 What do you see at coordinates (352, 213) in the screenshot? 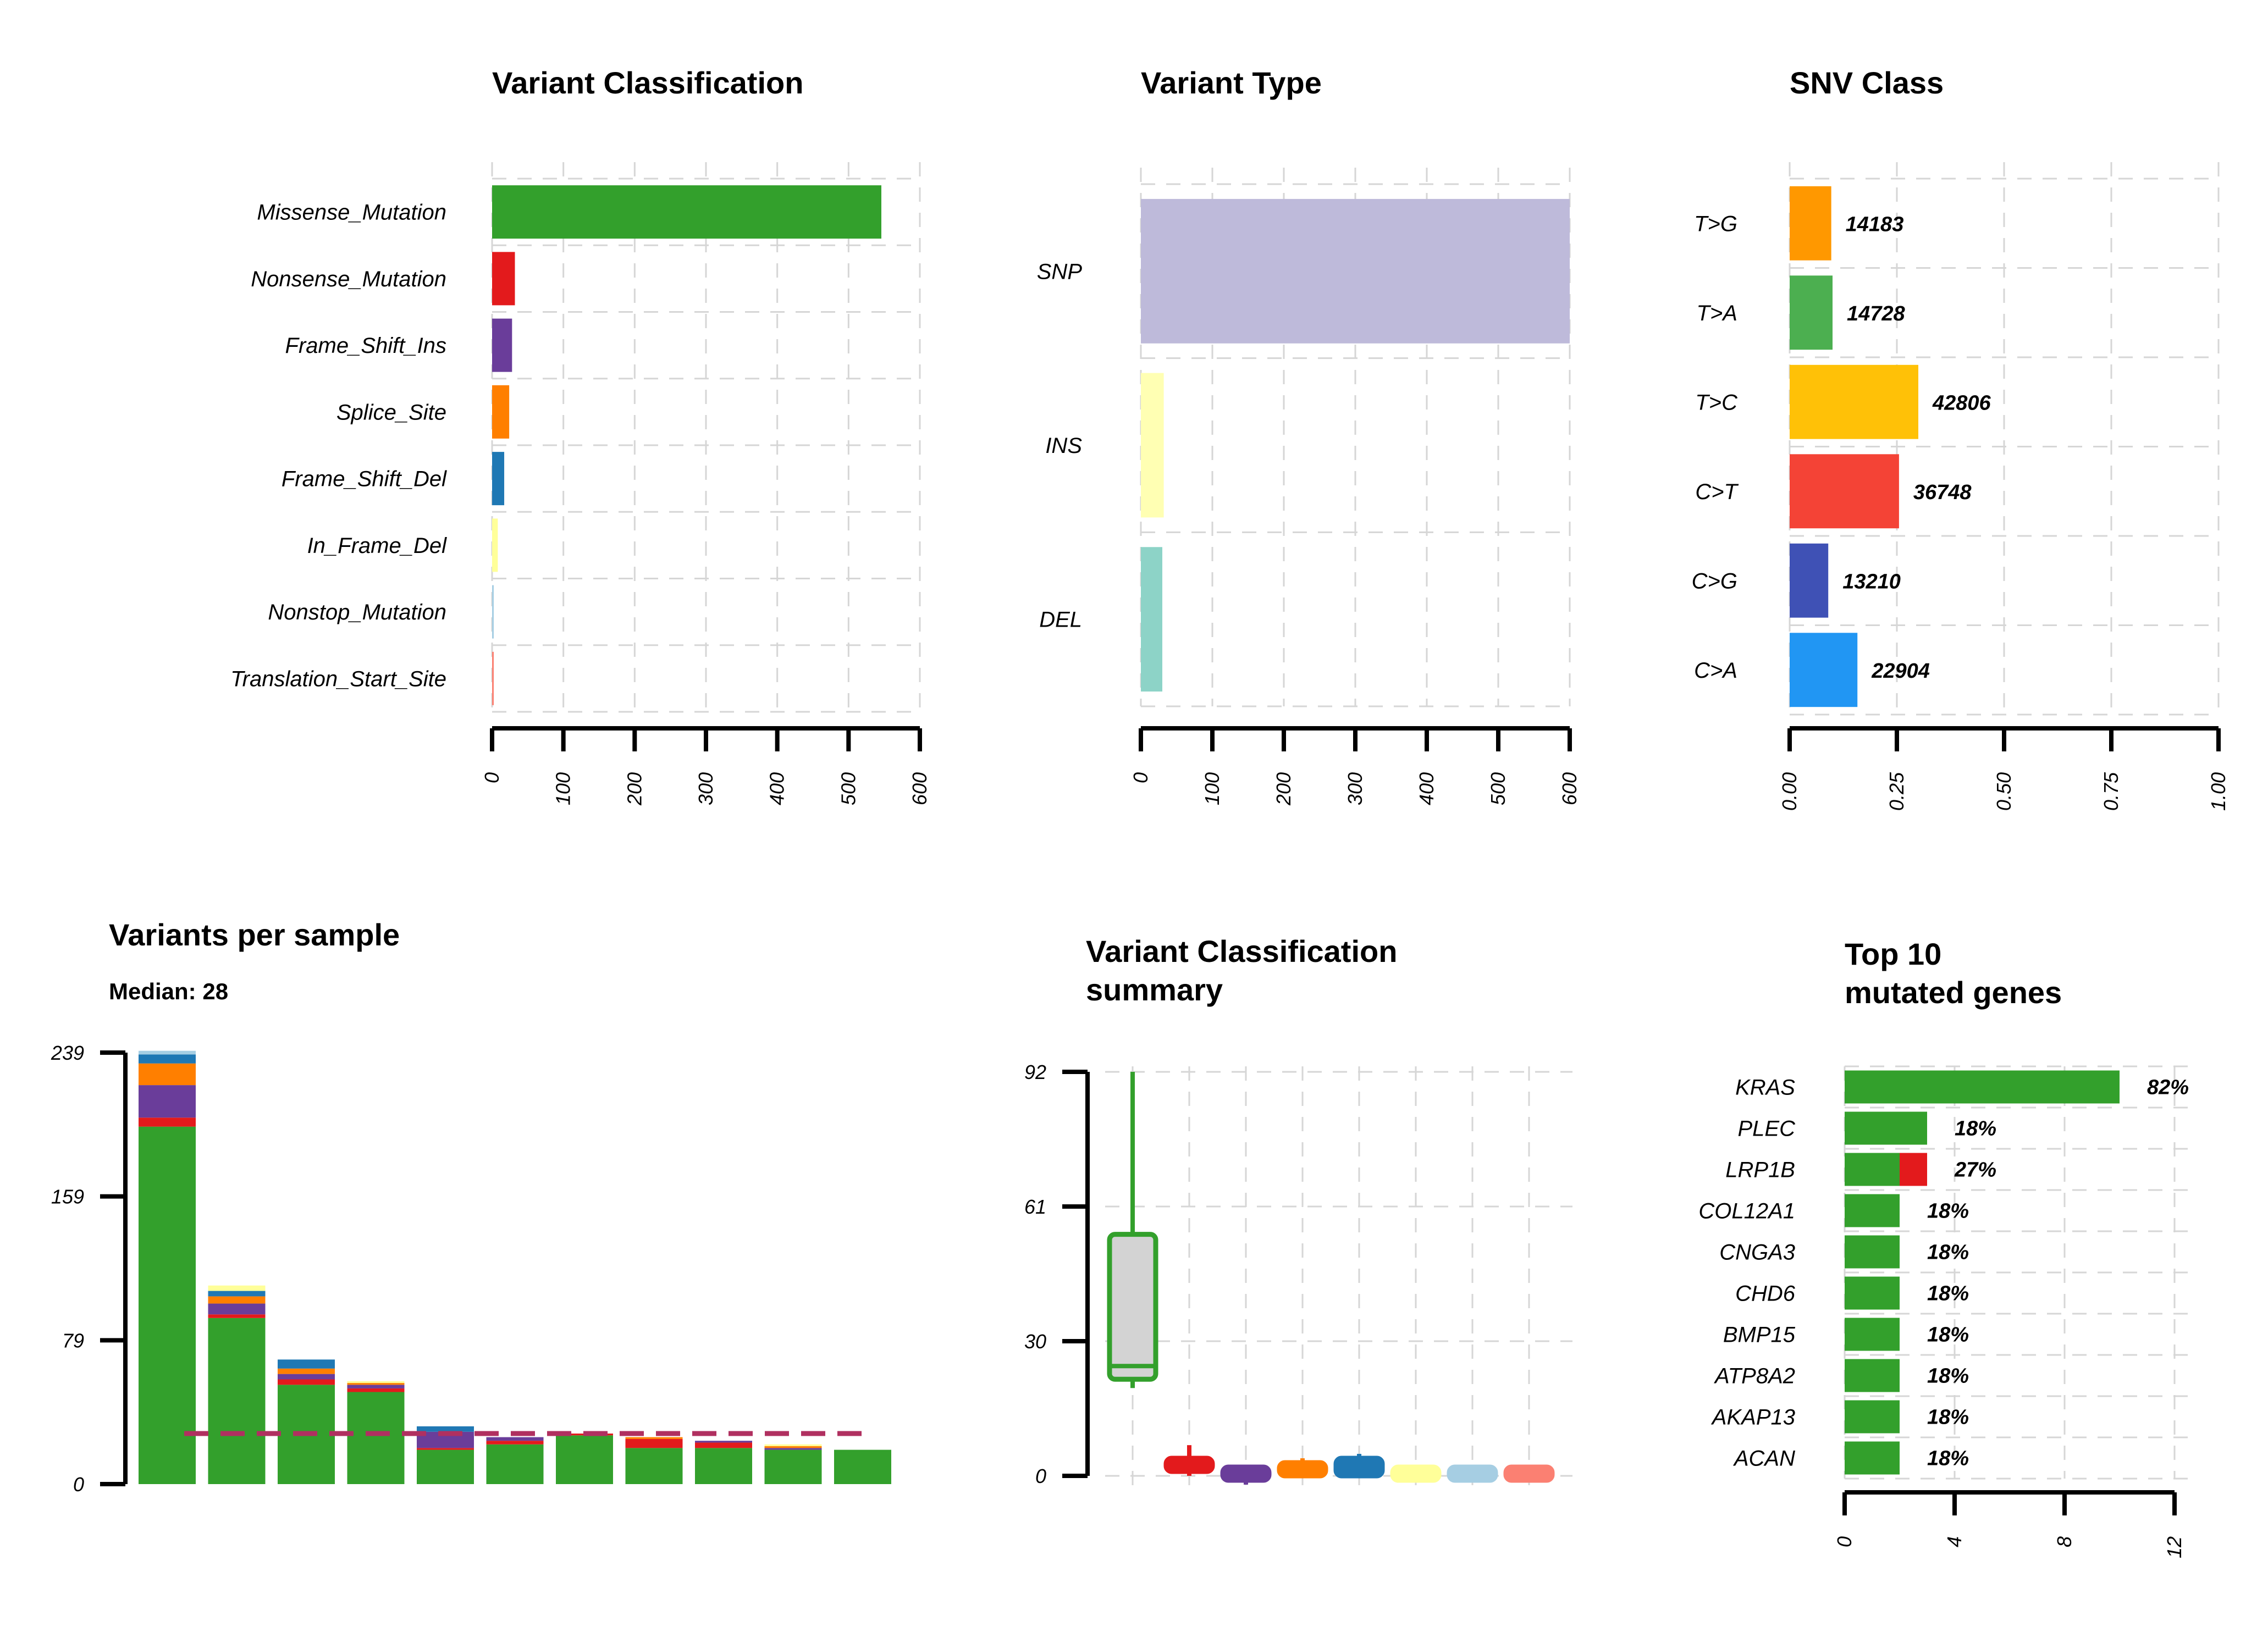
I see `category-label: Missense_Mutation` at bounding box center [352, 213].